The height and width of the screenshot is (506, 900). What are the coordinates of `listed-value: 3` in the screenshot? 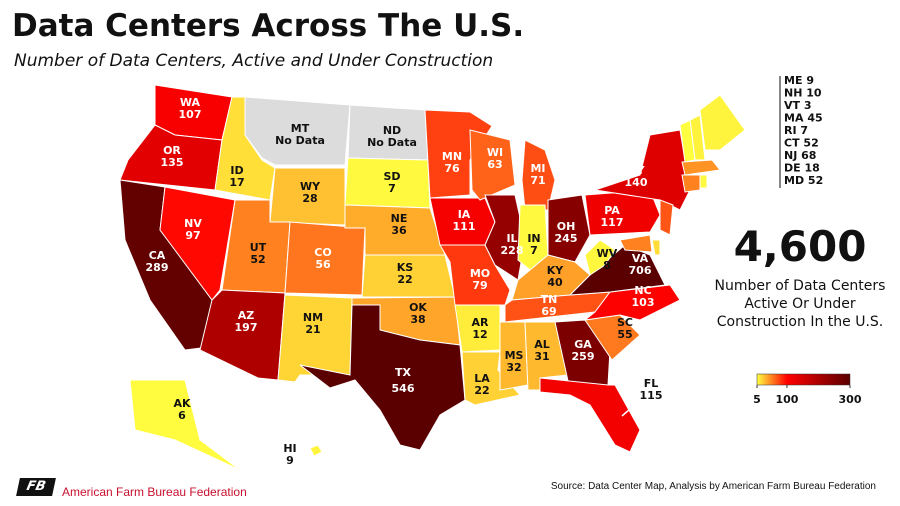 It's located at (808, 105).